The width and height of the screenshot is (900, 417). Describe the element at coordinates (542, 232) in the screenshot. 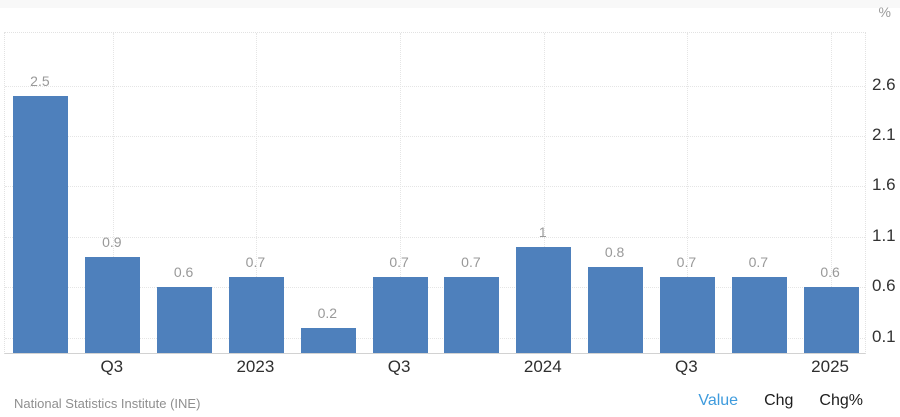

I see `bar-value-label: 1` at that location.